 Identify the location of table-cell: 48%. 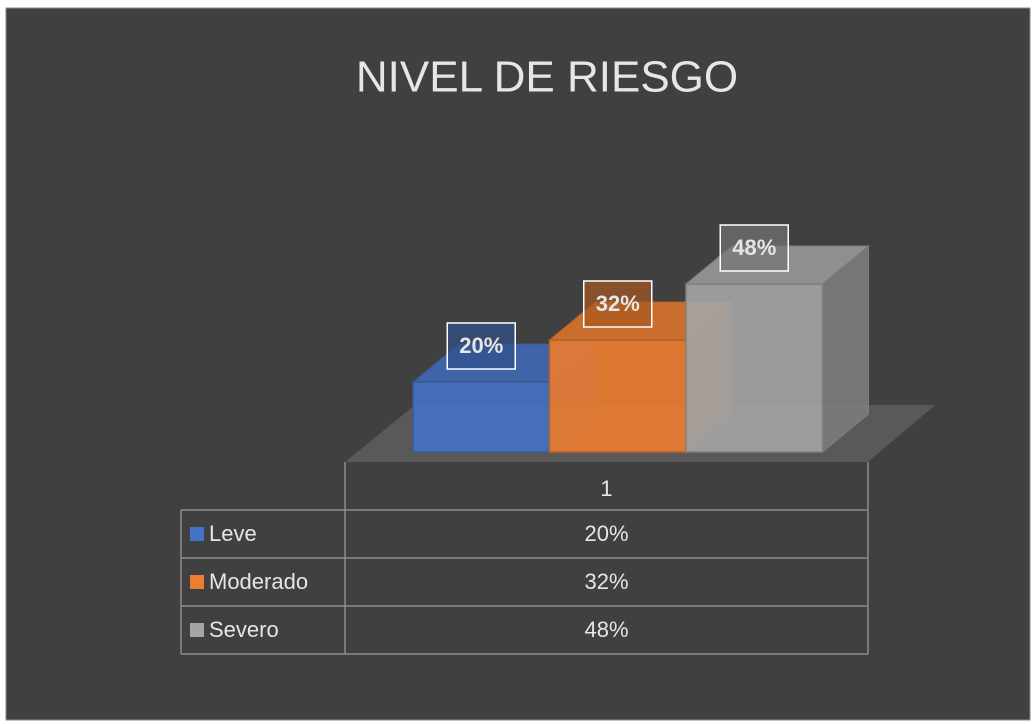
(606, 629).